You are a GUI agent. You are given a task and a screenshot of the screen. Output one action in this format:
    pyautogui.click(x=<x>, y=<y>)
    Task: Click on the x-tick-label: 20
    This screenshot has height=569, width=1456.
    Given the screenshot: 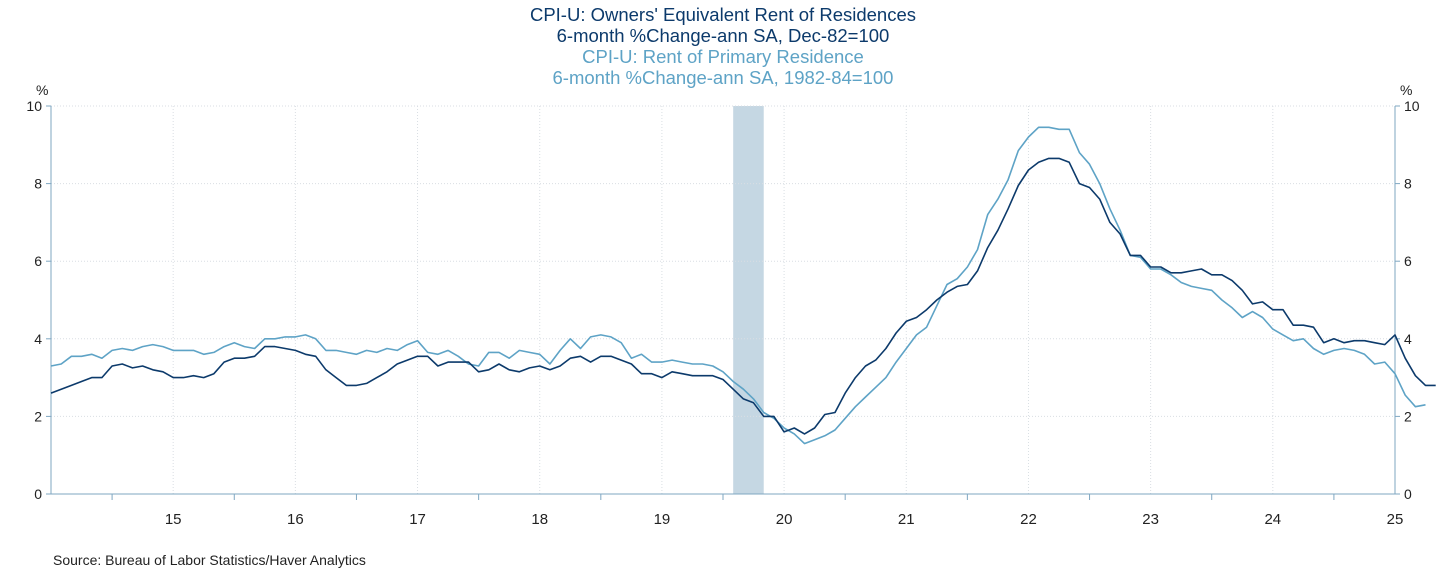 What is the action you would take?
    pyautogui.click(x=784, y=519)
    